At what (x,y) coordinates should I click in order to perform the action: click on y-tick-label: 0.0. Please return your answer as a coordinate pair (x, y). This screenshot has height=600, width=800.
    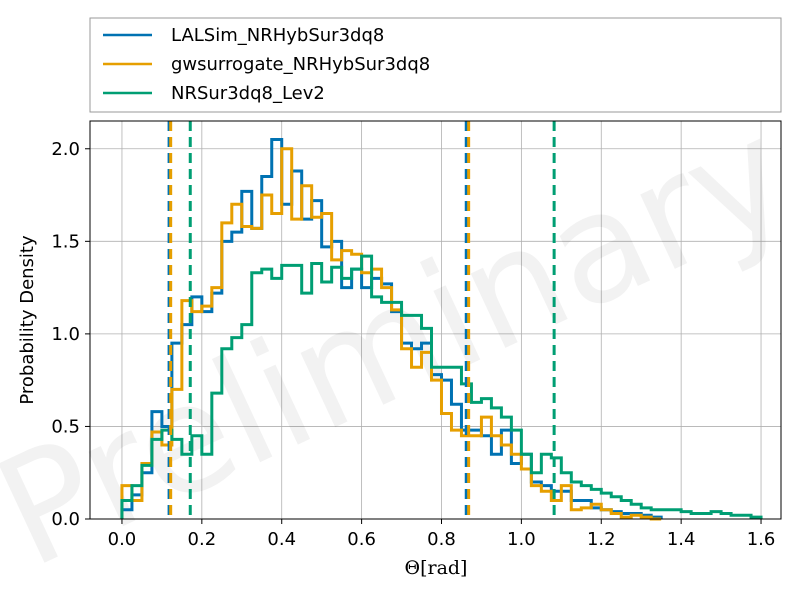
    Looking at the image, I should click on (65, 519).